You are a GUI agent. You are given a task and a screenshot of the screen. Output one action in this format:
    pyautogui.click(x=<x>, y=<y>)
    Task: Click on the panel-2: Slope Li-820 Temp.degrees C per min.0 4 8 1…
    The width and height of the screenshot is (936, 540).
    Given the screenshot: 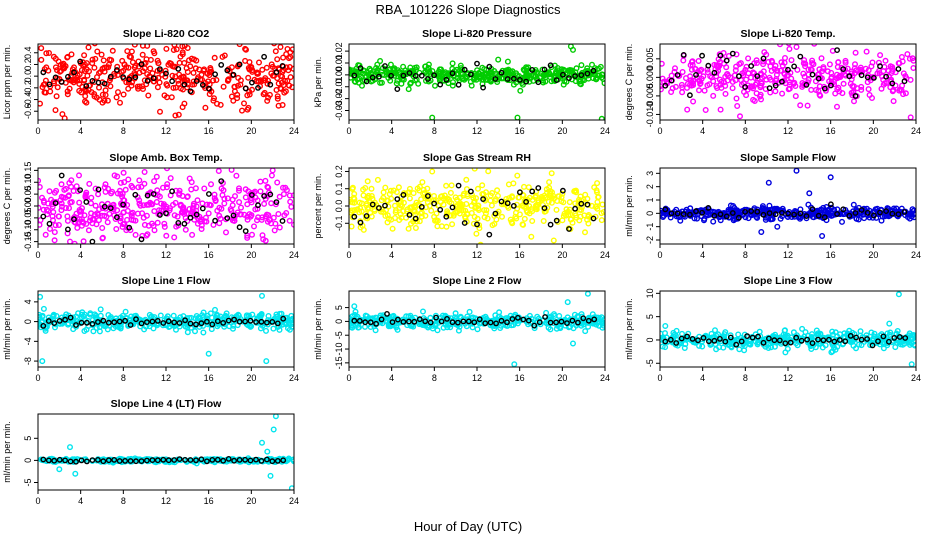 What is the action you would take?
    pyautogui.click(x=772, y=82)
    